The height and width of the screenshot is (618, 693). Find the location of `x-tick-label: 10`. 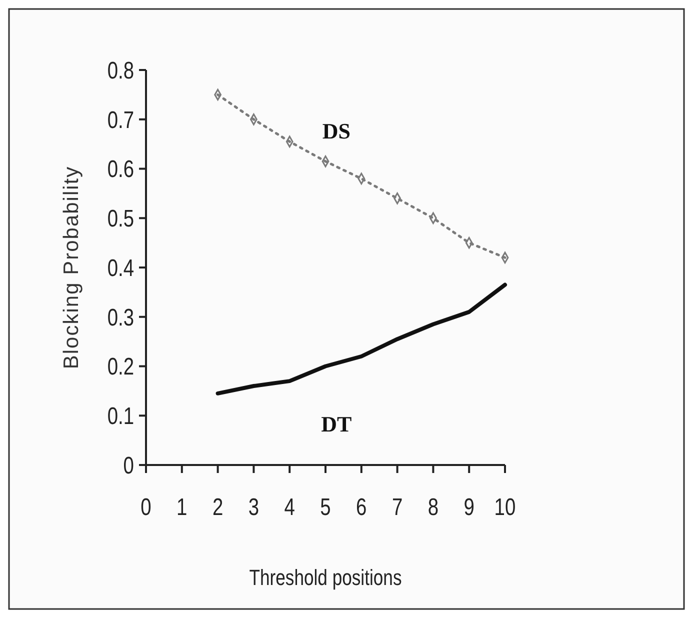

x-tick-label: 10 is located at coordinates (505, 506).